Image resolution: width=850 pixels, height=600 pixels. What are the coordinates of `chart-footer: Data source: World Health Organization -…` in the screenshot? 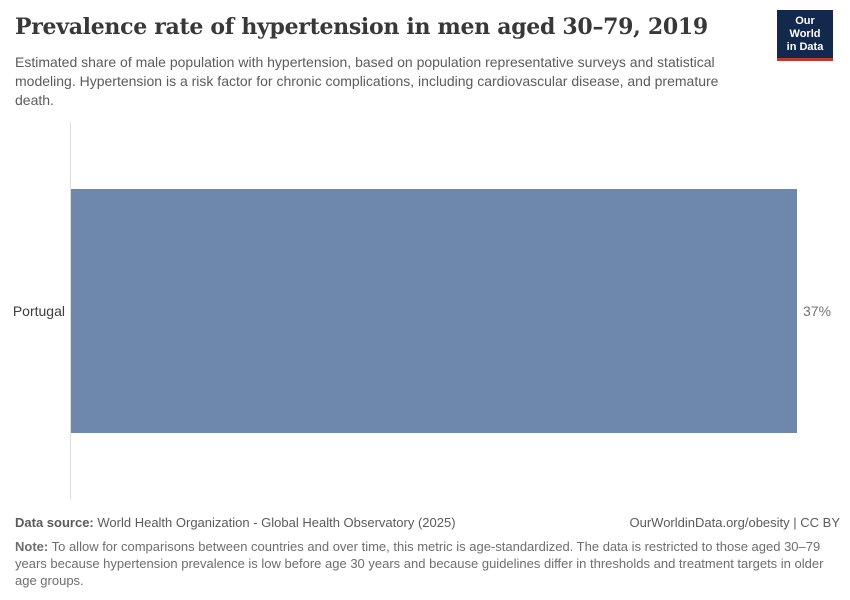 It's located at (427, 551).